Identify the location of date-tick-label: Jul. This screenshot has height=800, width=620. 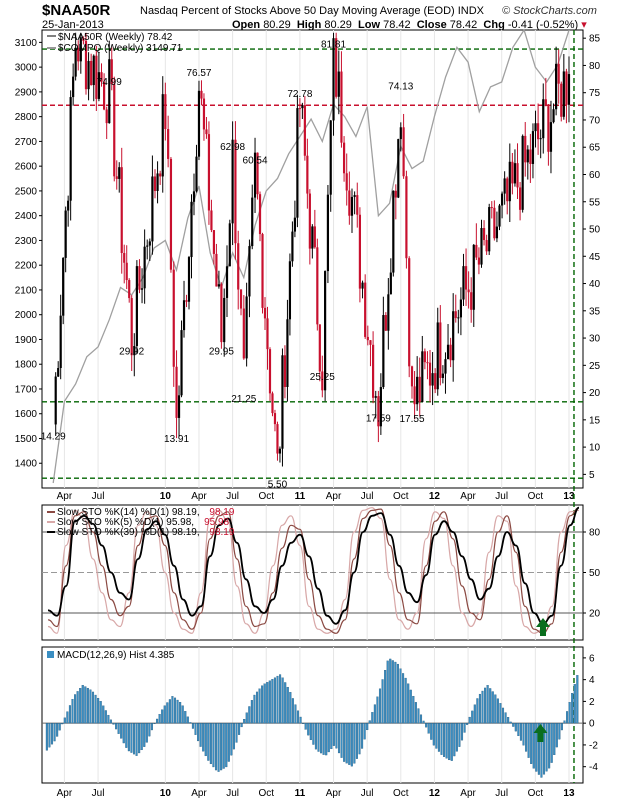
(98, 793).